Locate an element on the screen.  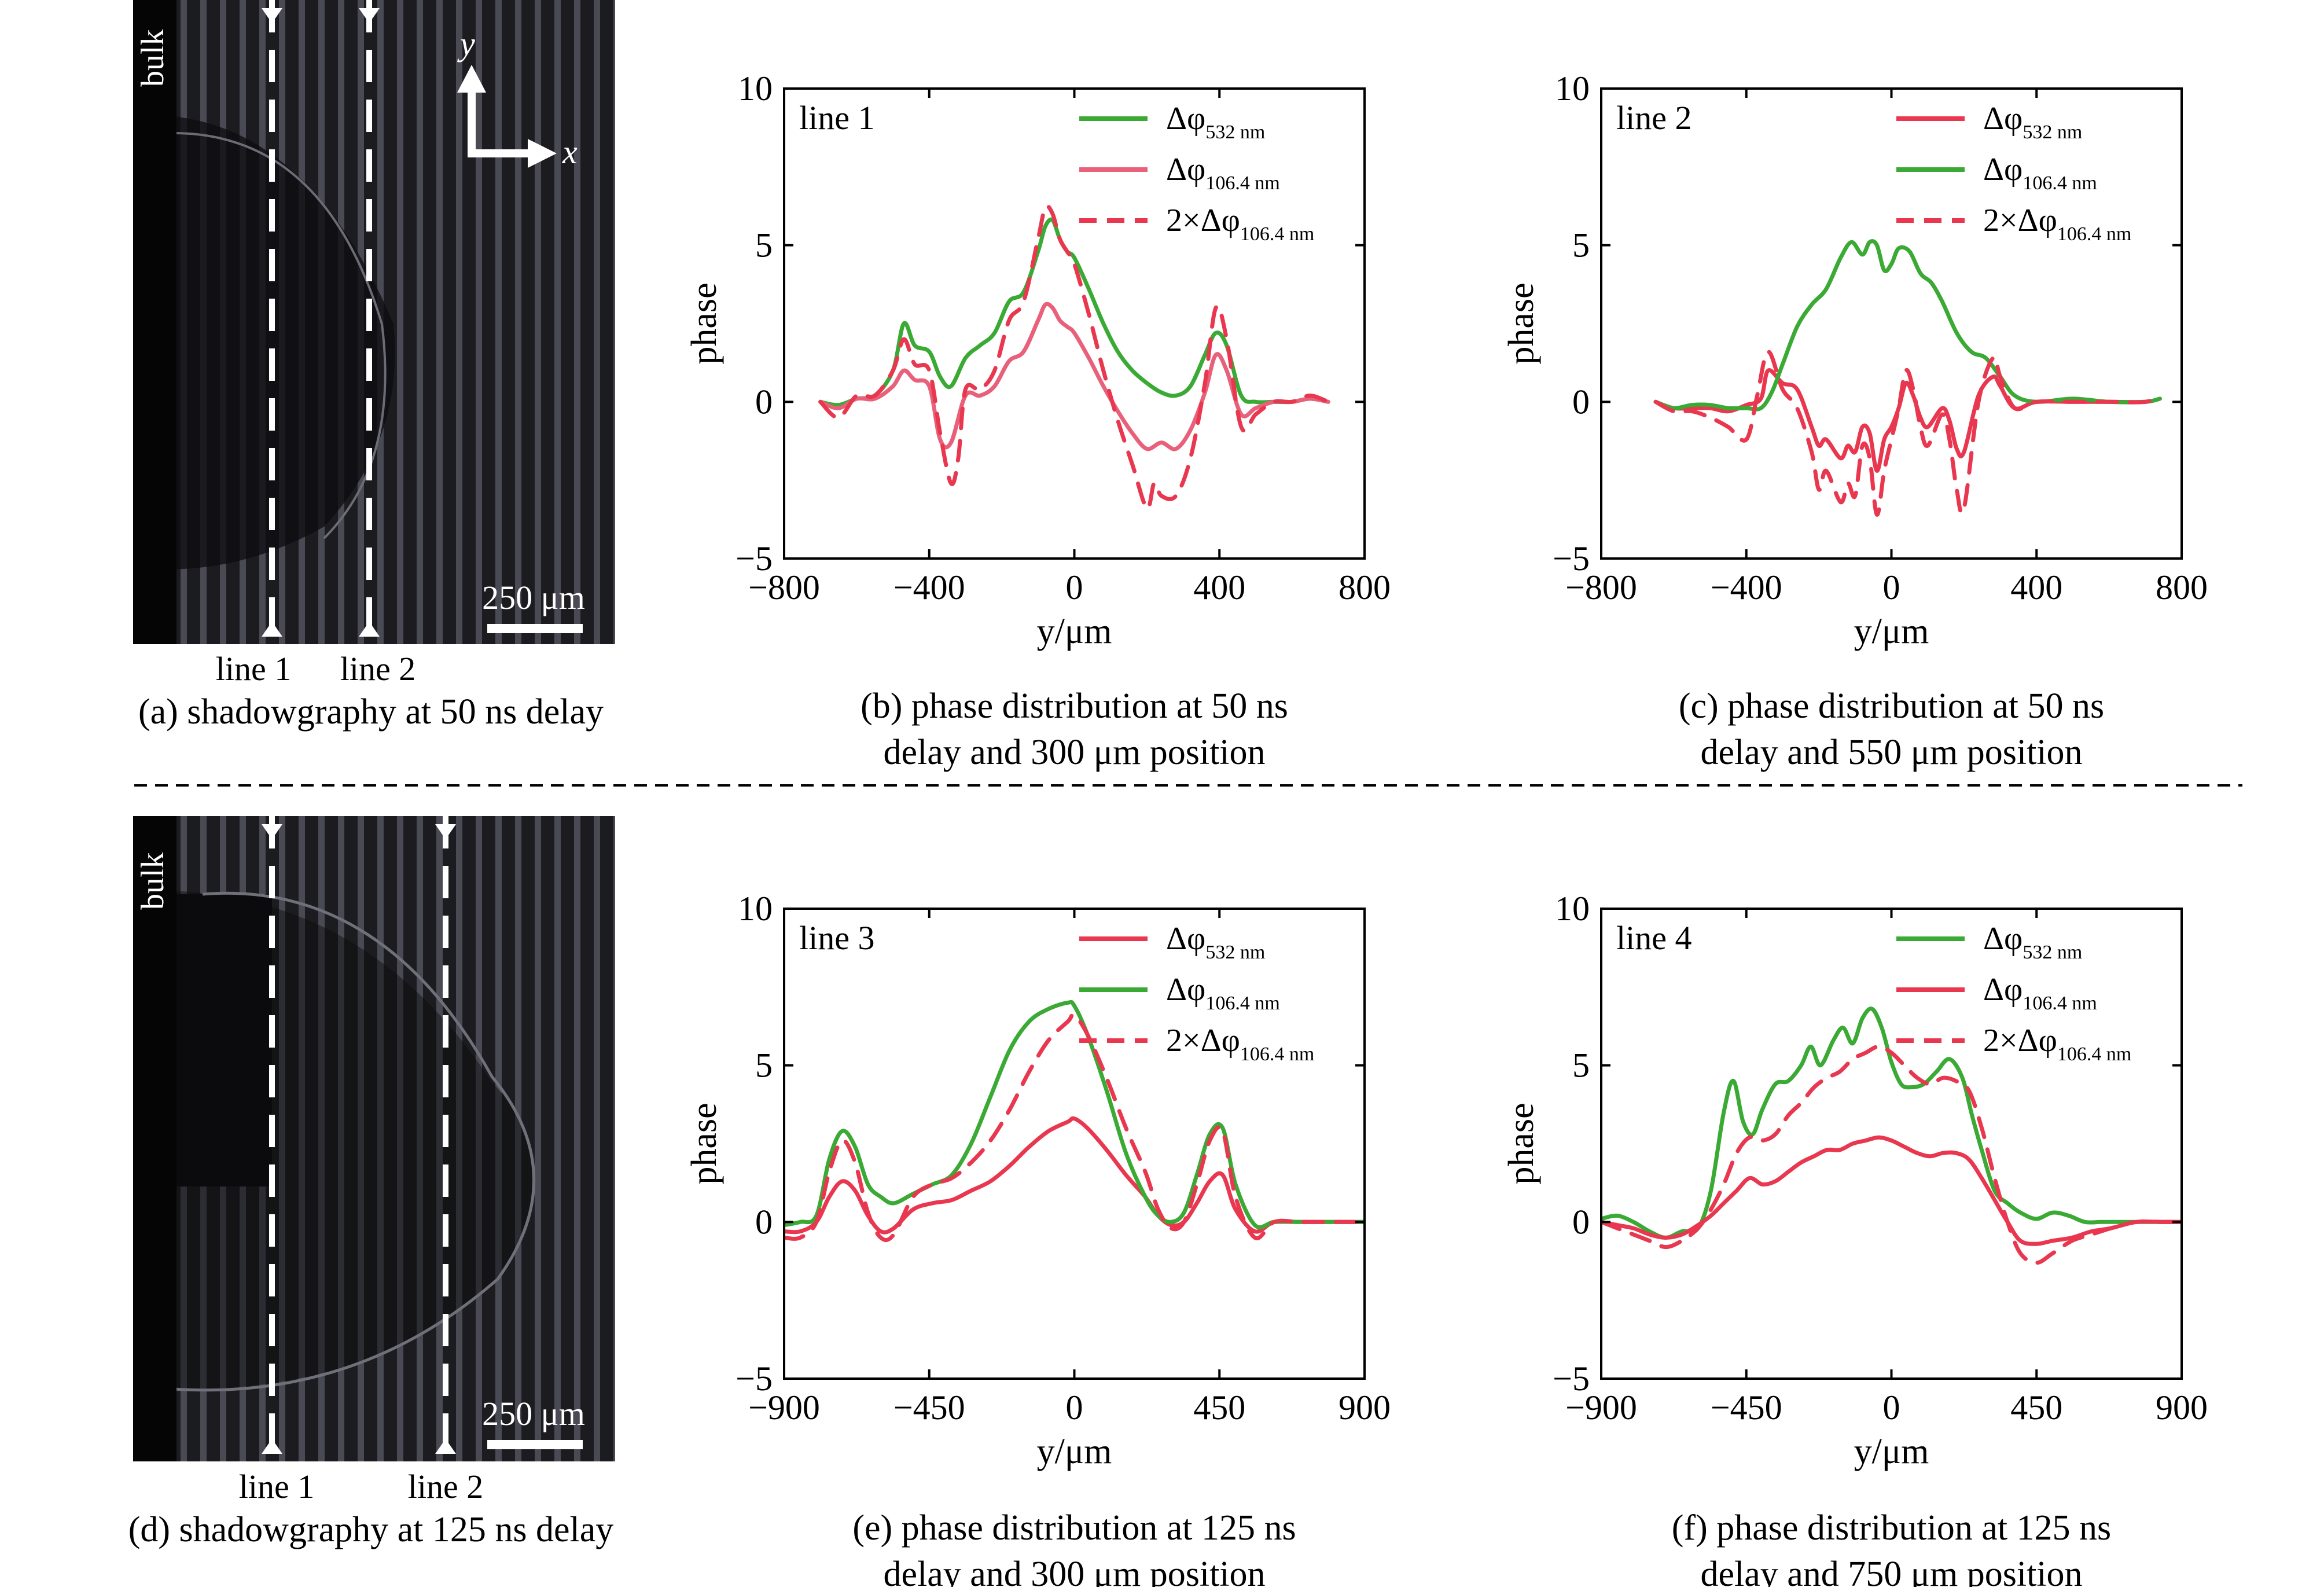
panel-label: line 3 is located at coordinates (837, 938).